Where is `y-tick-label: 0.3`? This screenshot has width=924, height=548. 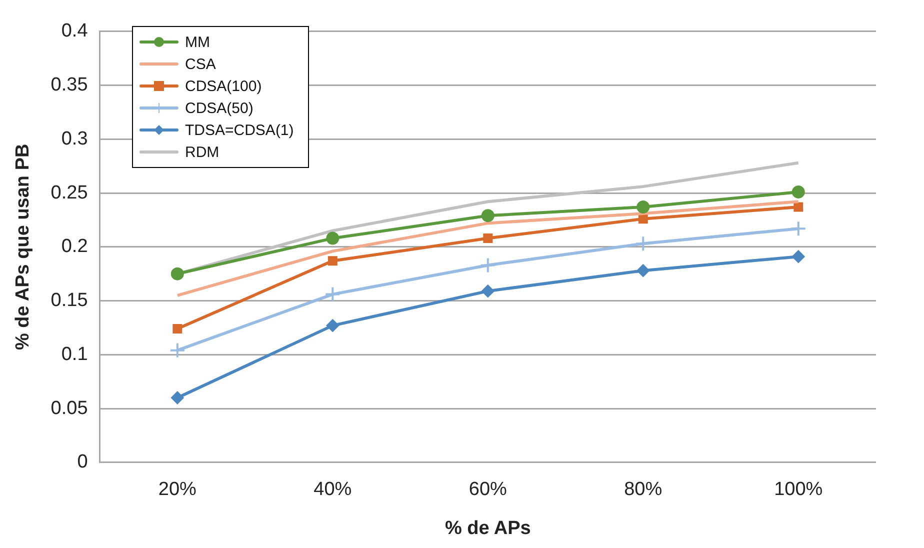 y-tick-label: 0.3 is located at coordinates (74, 139).